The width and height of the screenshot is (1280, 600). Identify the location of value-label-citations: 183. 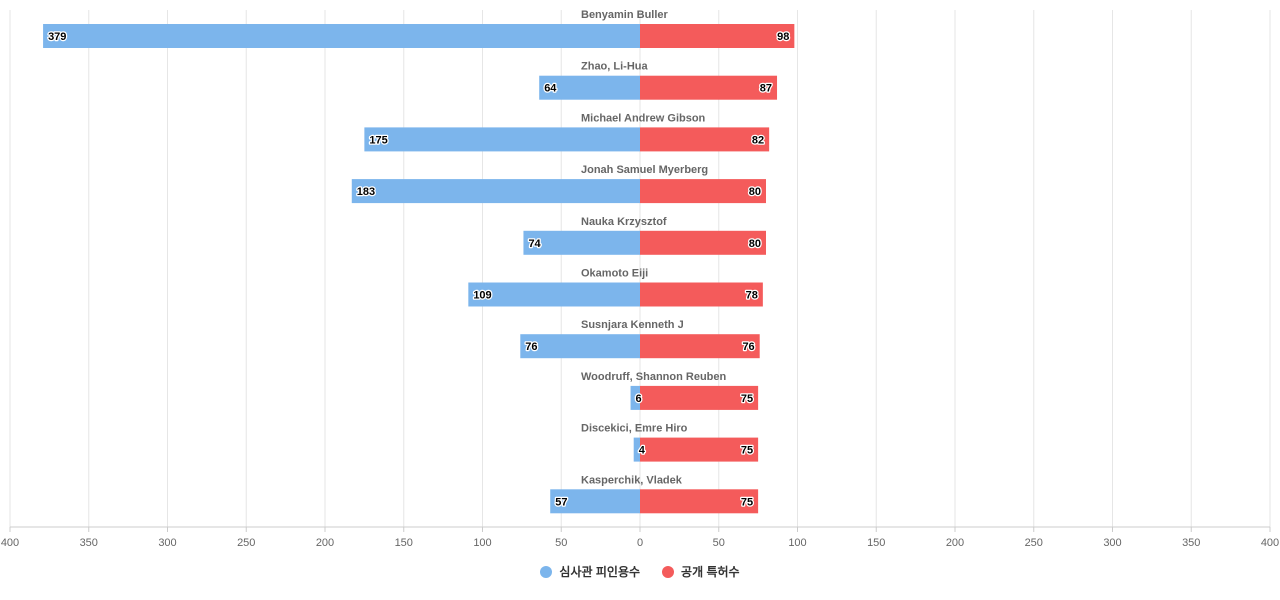
(366, 192).